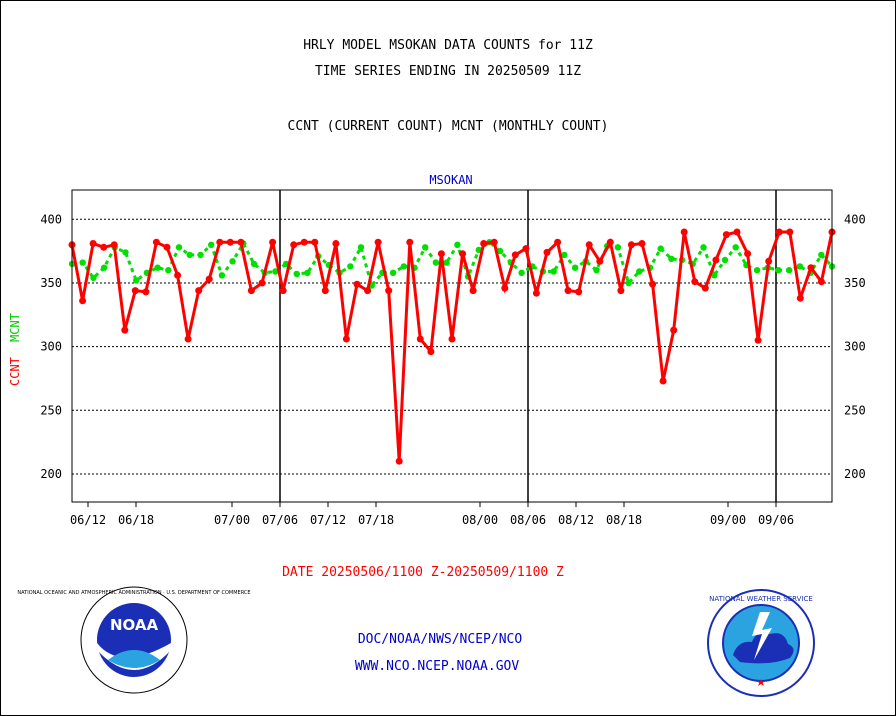  I want to click on date-range-label: DATE 20250506/1100 Z-20250509/1100 Z, so click(423, 572).